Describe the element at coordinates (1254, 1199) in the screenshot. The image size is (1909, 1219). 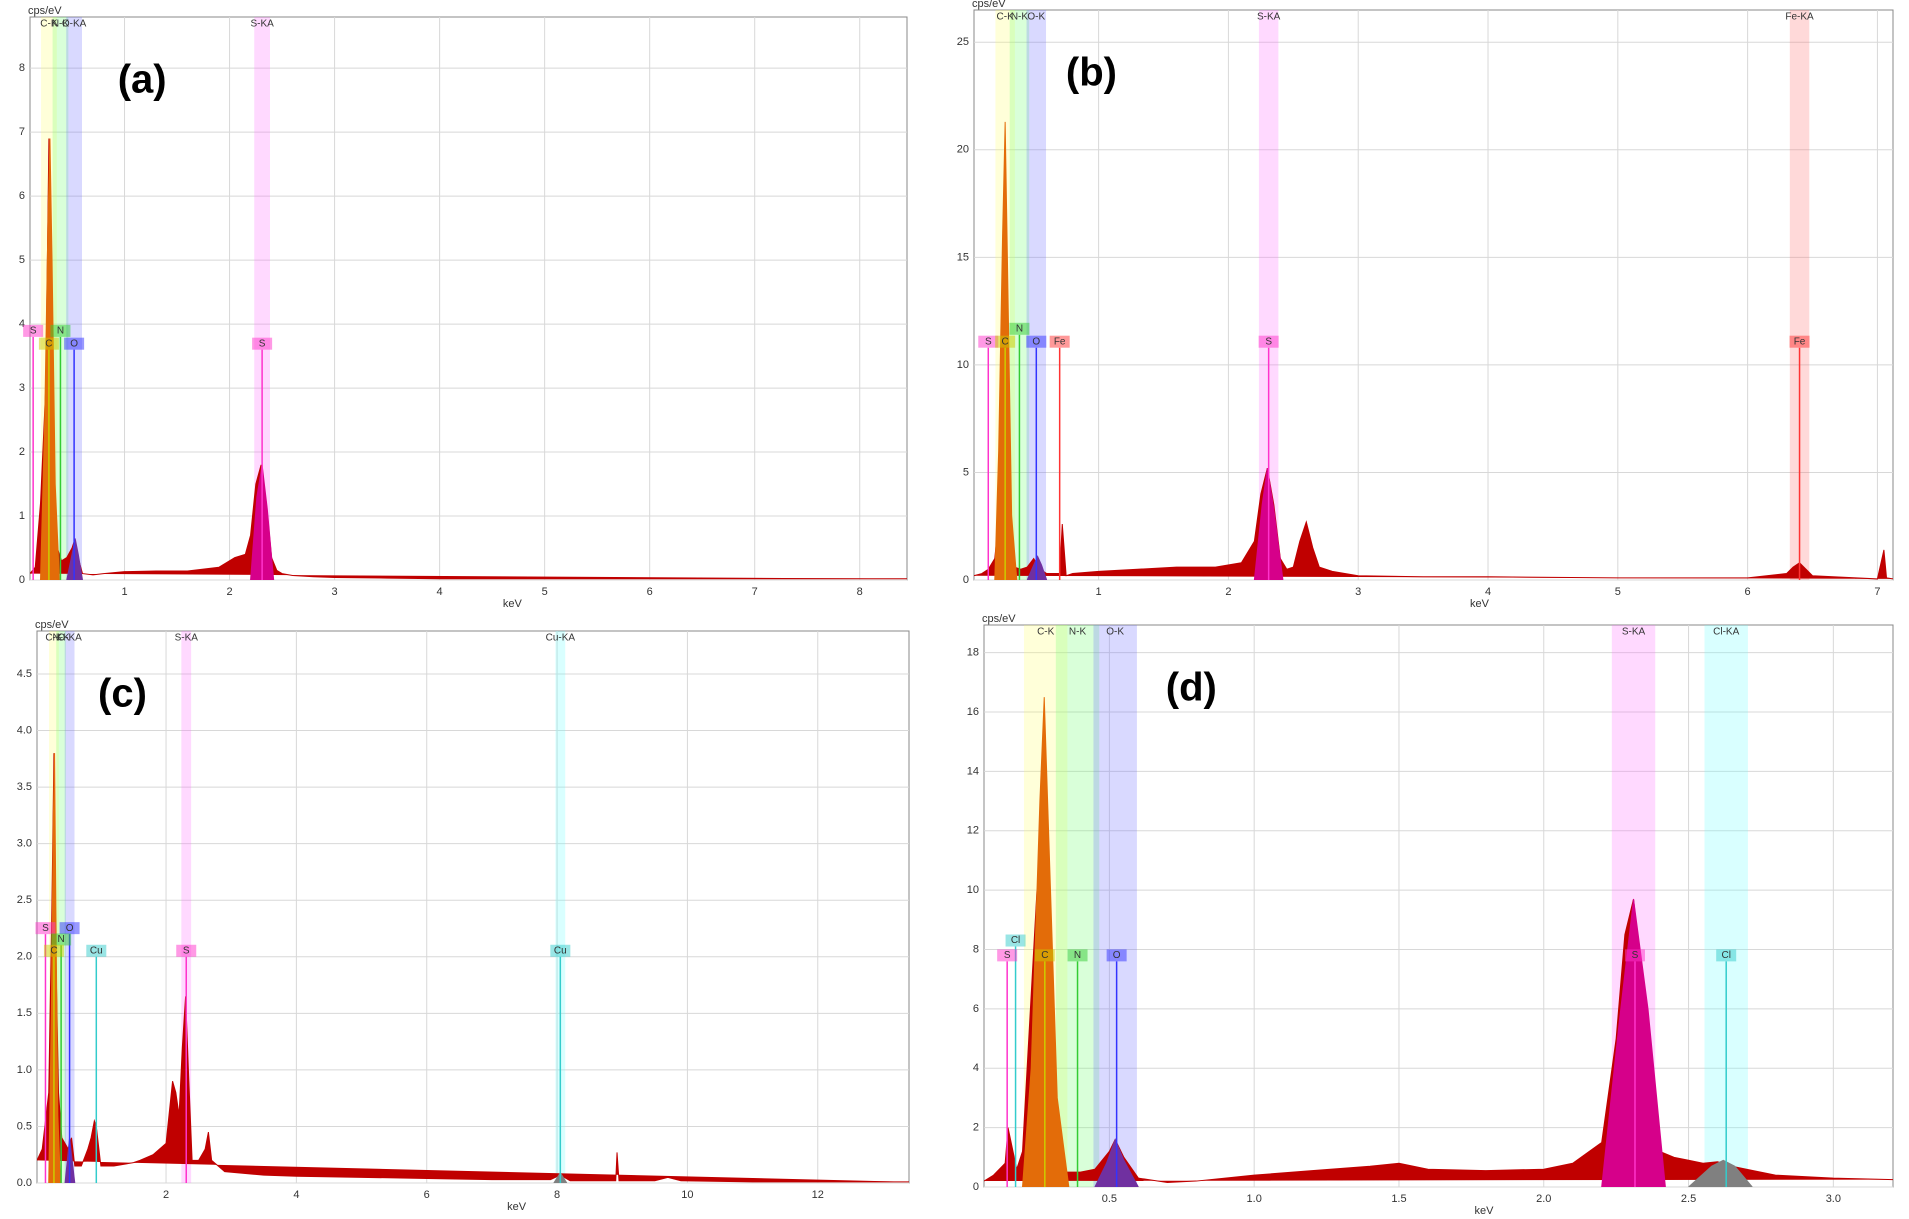
I see `x-tick-label: 1.0` at that location.